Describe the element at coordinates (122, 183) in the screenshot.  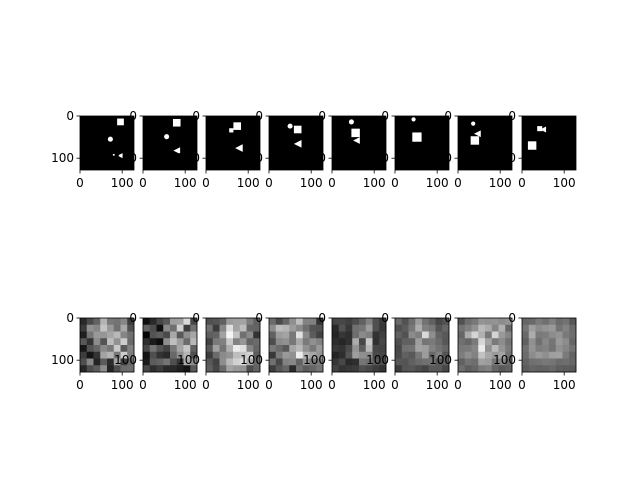
I see `x-tick-label: 100` at that location.